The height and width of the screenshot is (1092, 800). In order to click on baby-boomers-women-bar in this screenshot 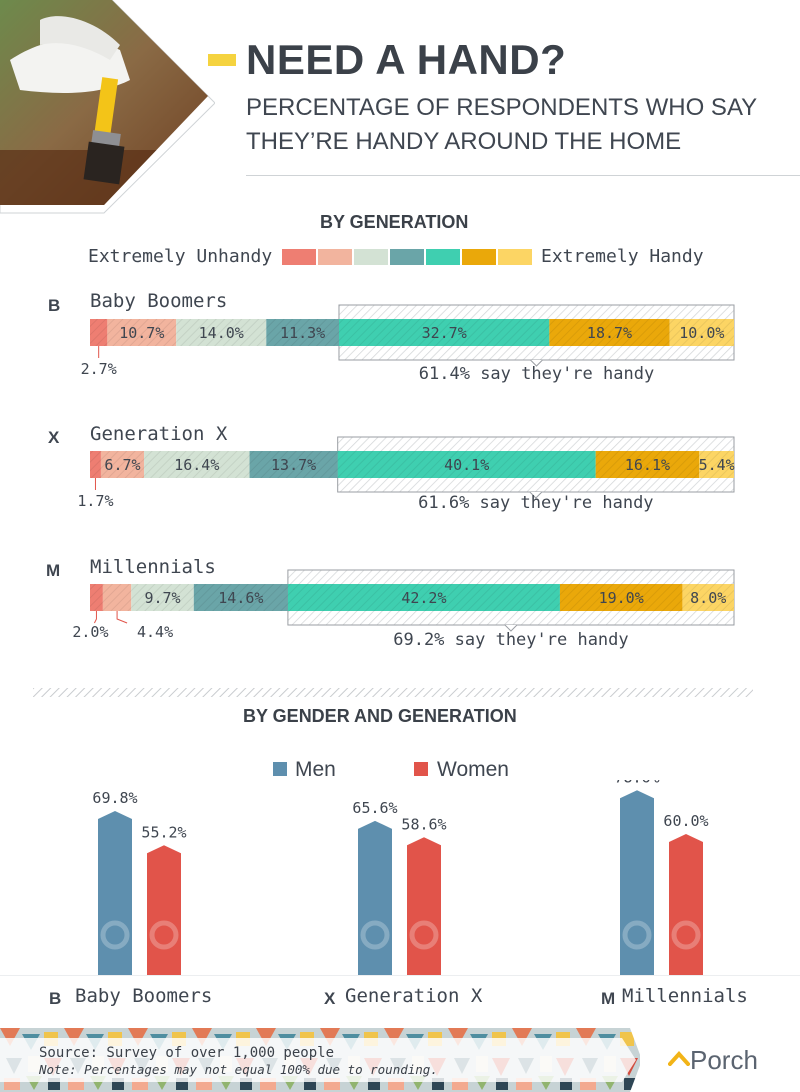, I will do `click(164, 910)`.